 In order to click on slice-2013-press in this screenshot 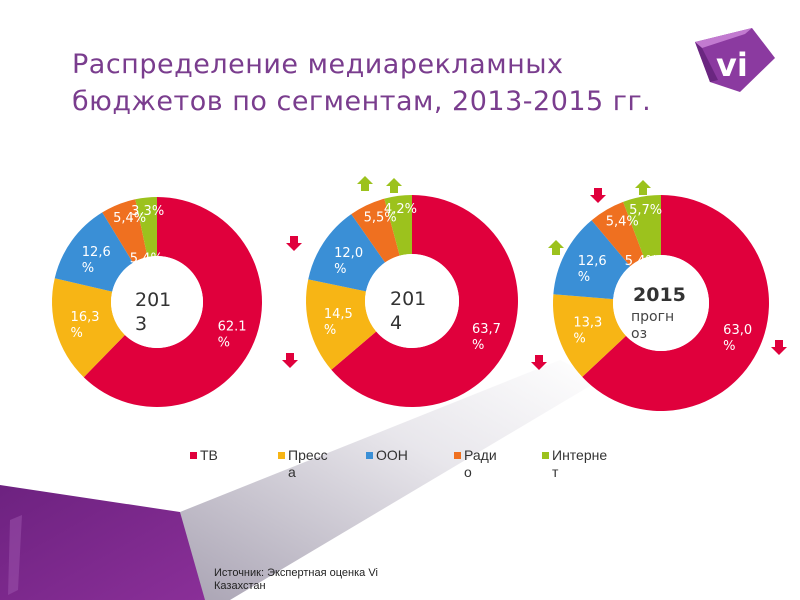, I will do `click(88, 328)`.